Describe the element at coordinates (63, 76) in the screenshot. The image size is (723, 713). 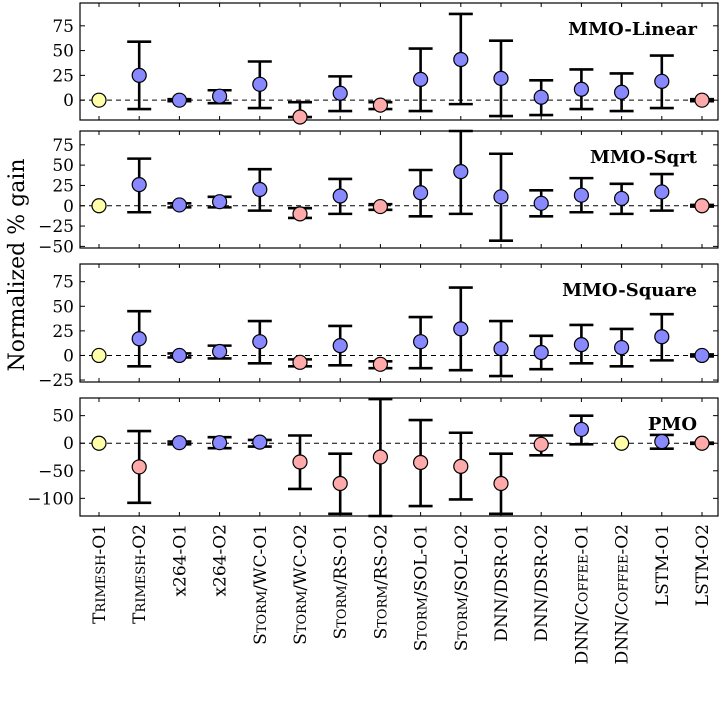
I see `y-tick-label: 25` at that location.